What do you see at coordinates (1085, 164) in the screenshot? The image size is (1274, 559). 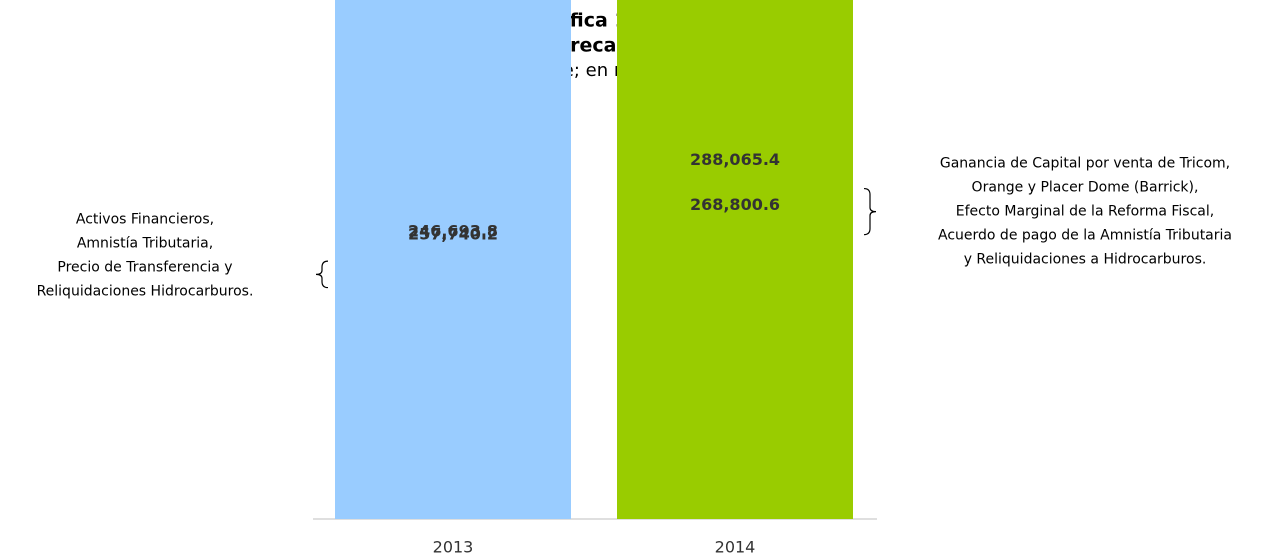 I see `annotation: Ganancia de Capital por venta de Tricom,` at bounding box center [1085, 164].